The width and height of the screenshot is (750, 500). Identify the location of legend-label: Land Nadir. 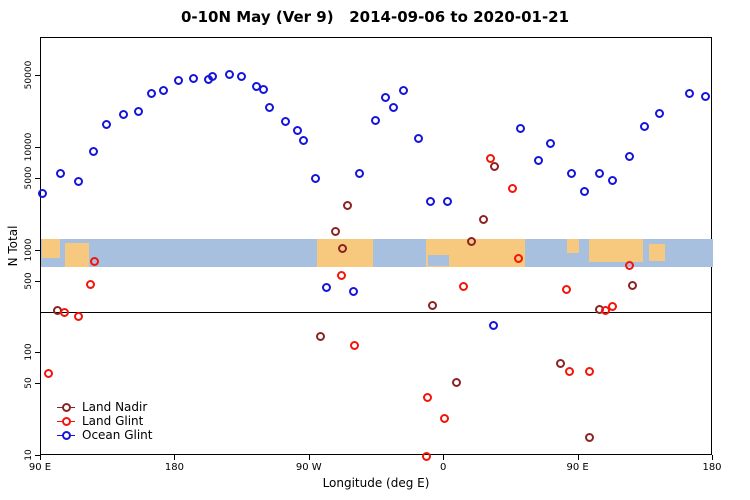
(115, 407).